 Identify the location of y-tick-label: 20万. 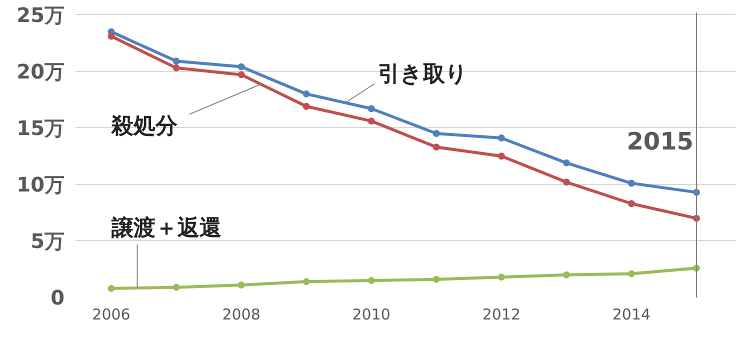
(40, 71).